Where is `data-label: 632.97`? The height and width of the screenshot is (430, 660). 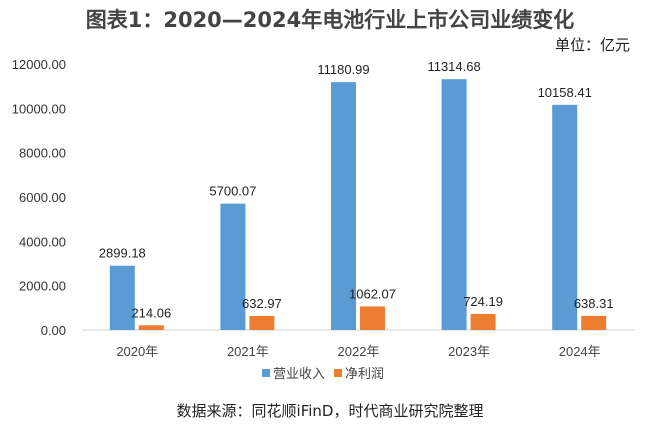
data-label: 632.97 is located at coordinates (262, 303).